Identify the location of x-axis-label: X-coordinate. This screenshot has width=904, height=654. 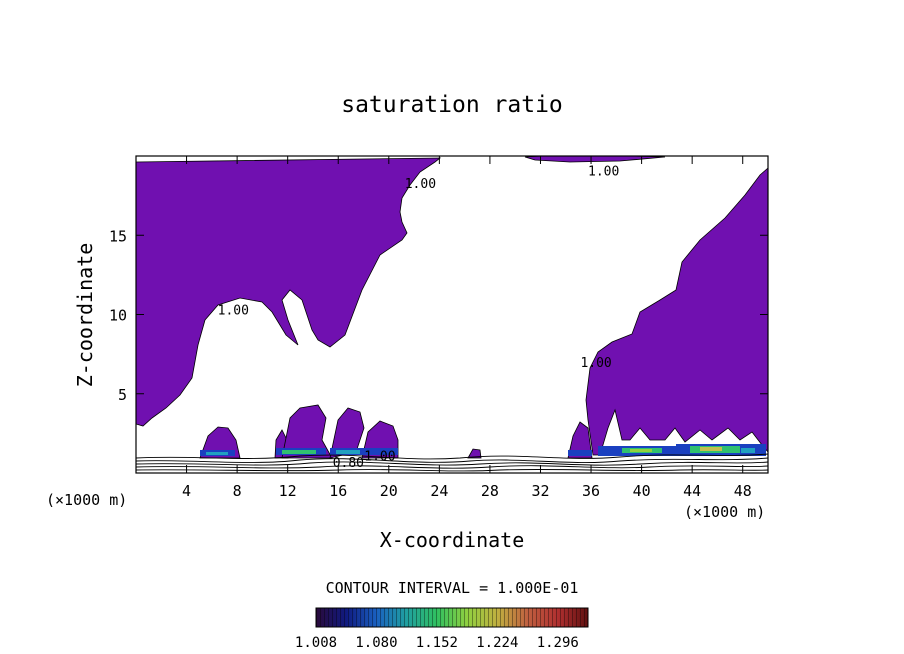
(452, 540).